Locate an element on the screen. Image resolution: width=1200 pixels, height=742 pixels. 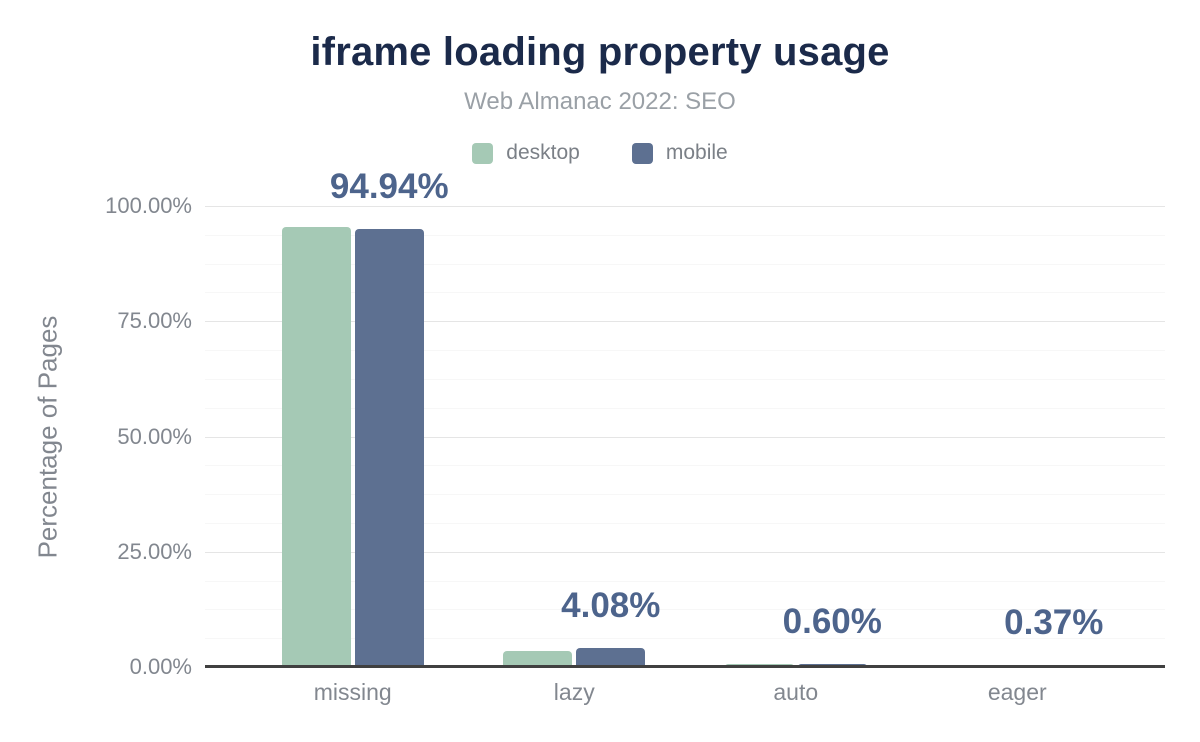
y-tick-label: 75.00% is located at coordinates (154, 321).